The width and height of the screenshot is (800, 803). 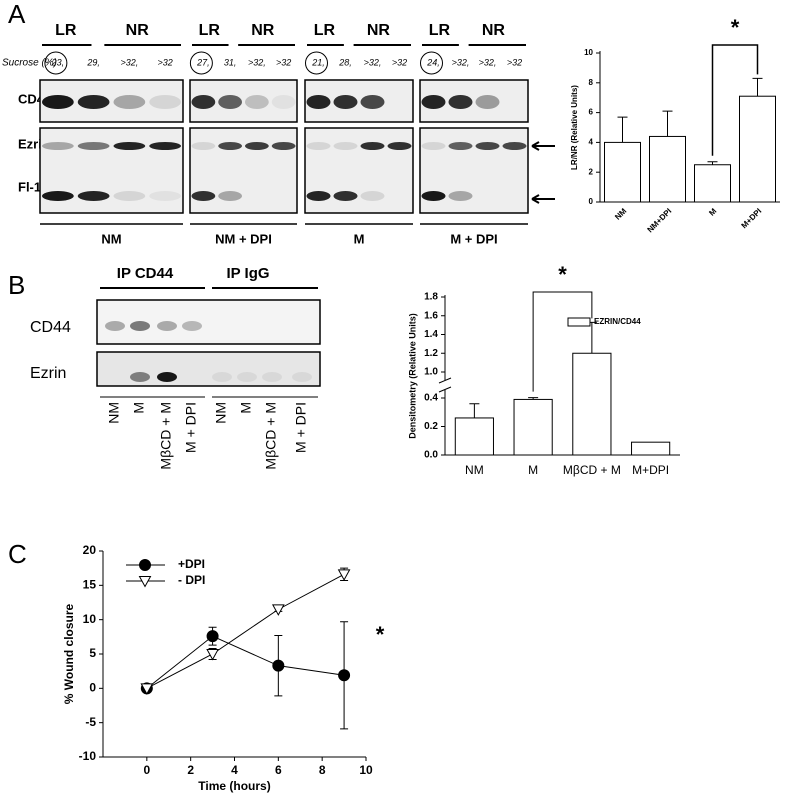 What do you see at coordinates (617, 321) in the screenshot?
I see `legend-label: EZRIN/CD44` at bounding box center [617, 321].